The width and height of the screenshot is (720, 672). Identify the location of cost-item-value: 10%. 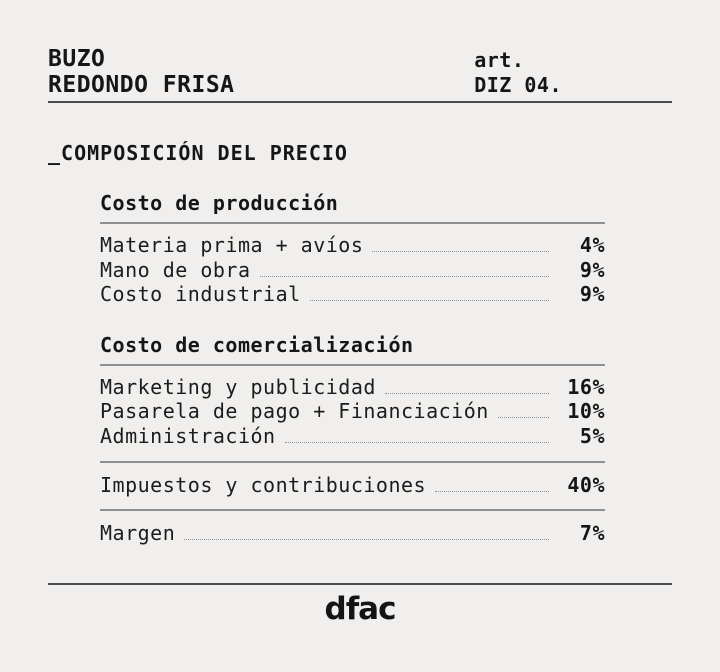
(586, 411).